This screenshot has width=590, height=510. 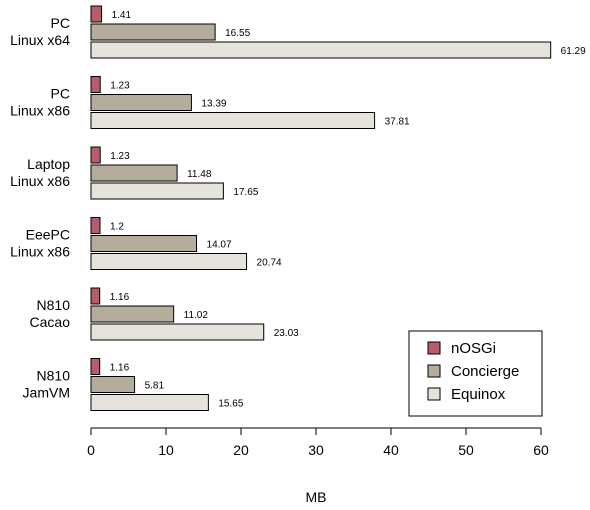 I want to click on category-label-line1: Laptop, so click(x=48, y=164).